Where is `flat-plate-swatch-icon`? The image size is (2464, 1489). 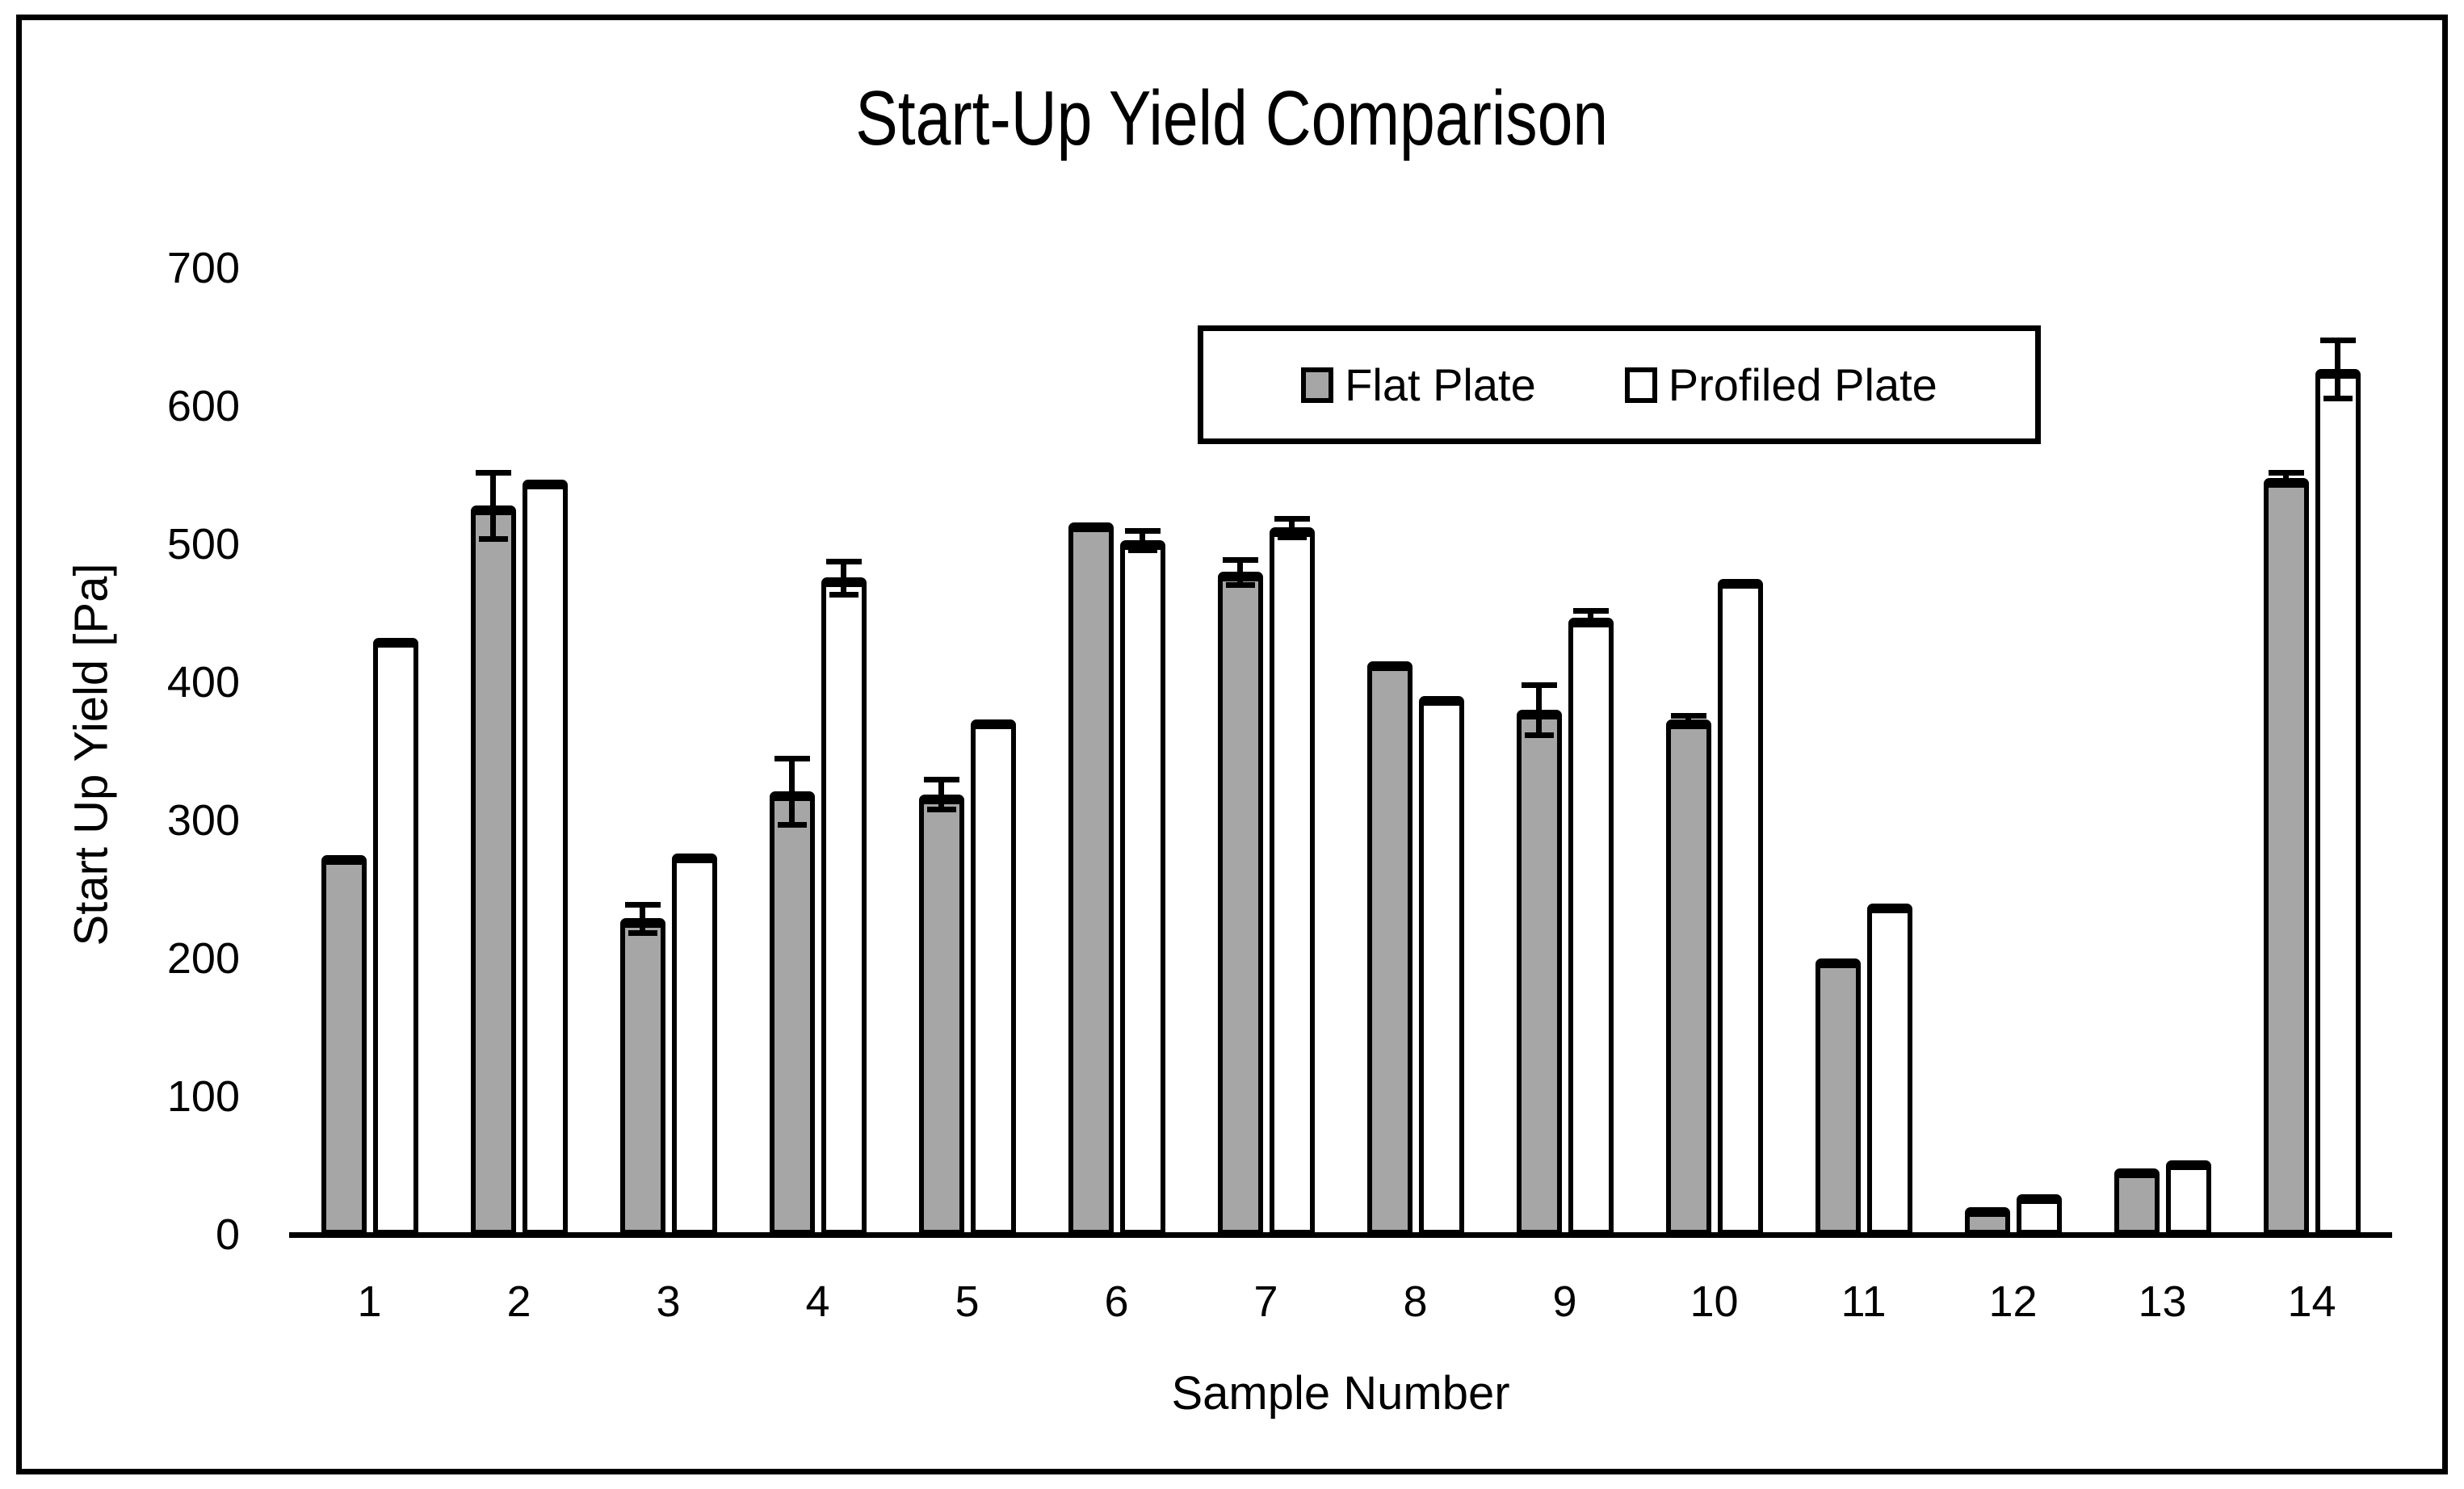
flat-plate-swatch-icon is located at coordinates (1317, 385).